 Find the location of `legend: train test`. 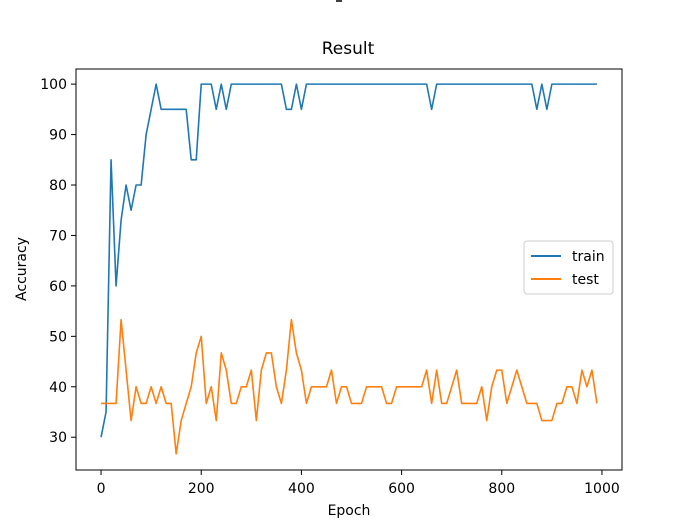

legend: train test is located at coordinates (568, 267).